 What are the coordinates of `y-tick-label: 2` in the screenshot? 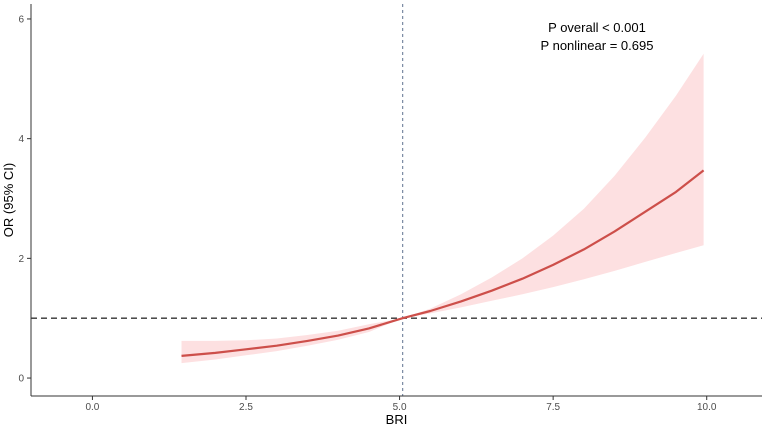 It's located at (21, 259).